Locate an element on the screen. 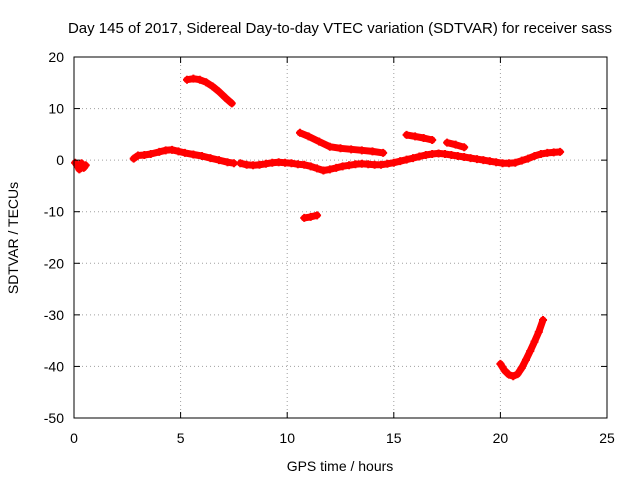  y-tick-labels: -50 -40 -30 -20 -10 0 10 20 is located at coordinates (54, 237).